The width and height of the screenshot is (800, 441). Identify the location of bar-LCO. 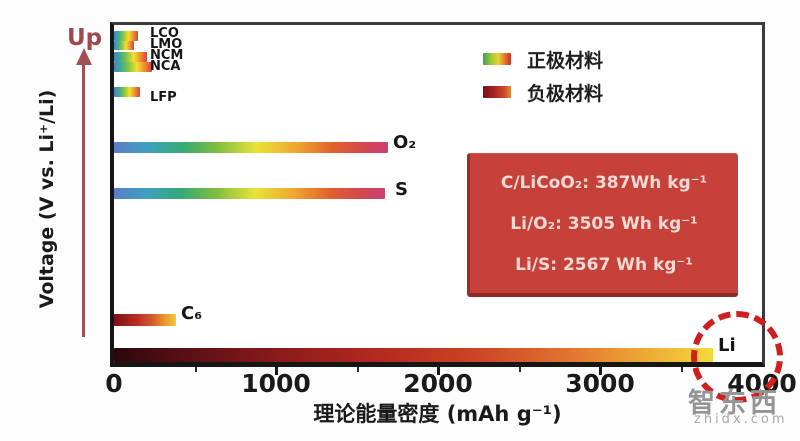
(126, 36).